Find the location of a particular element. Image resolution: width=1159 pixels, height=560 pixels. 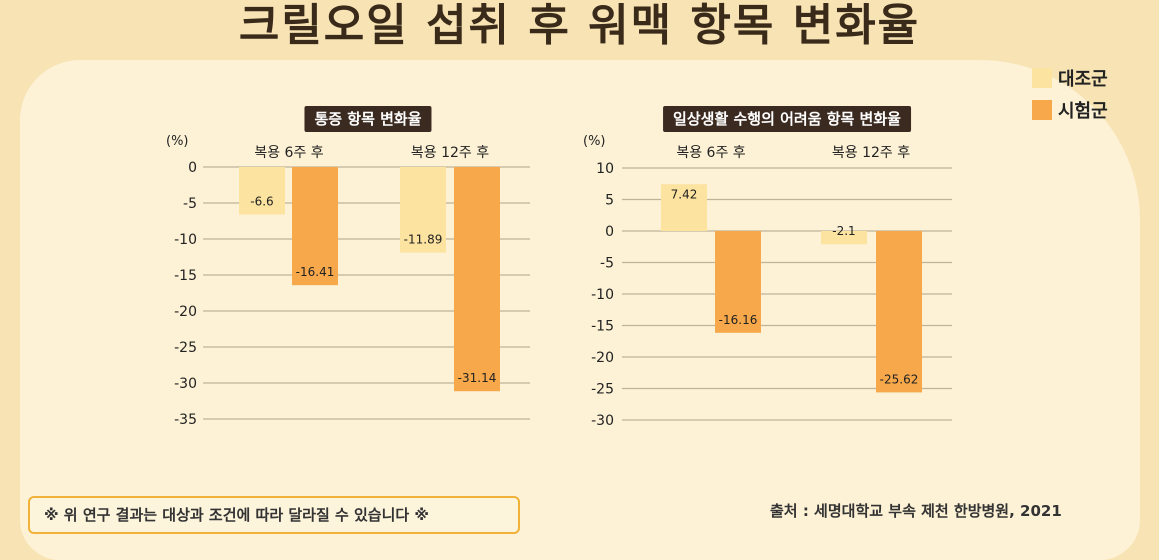

y-tick-label: -35 is located at coordinates (185, 420).